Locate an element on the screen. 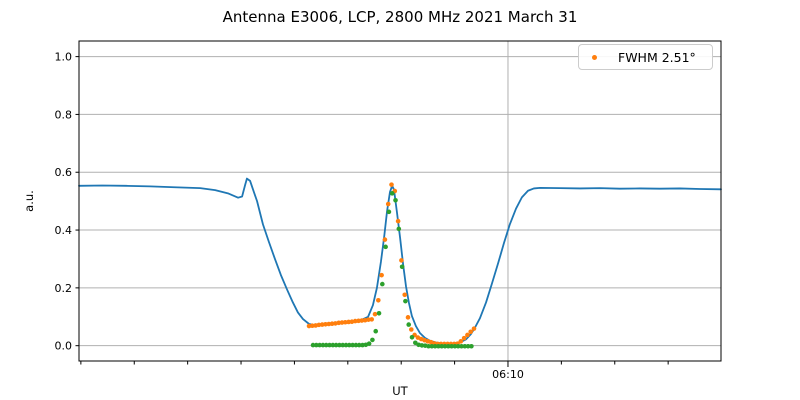 The image size is (800, 400). legend: FWHM 2.51° is located at coordinates (645, 57).